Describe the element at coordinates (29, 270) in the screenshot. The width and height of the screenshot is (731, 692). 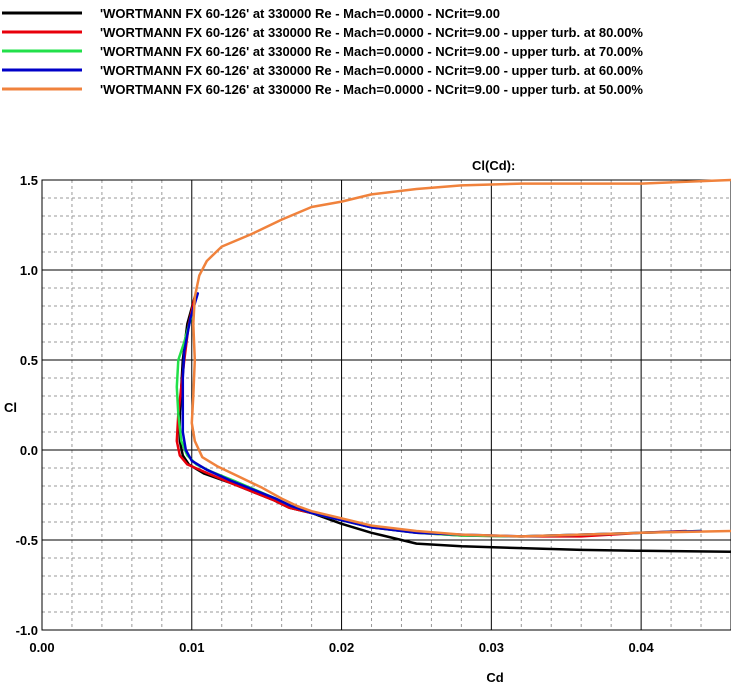
I see `y-tick-label: 1.0` at that location.